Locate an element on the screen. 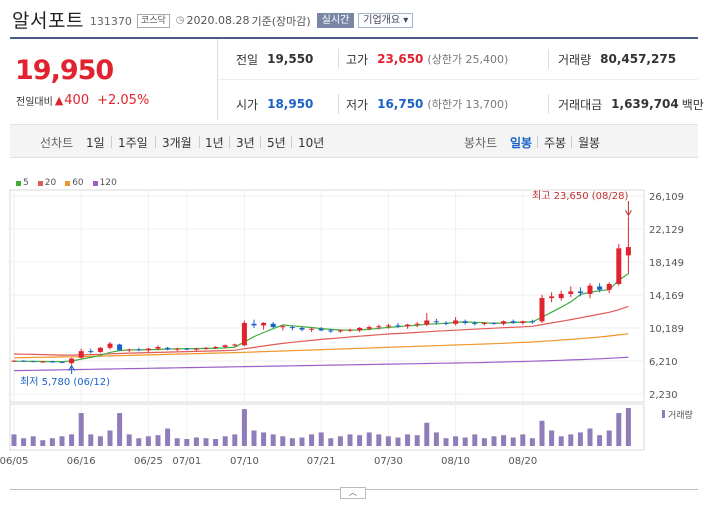 The height and width of the screenshot is (506, 708). stat-label: 저가 is located at coordinates (357, 104).